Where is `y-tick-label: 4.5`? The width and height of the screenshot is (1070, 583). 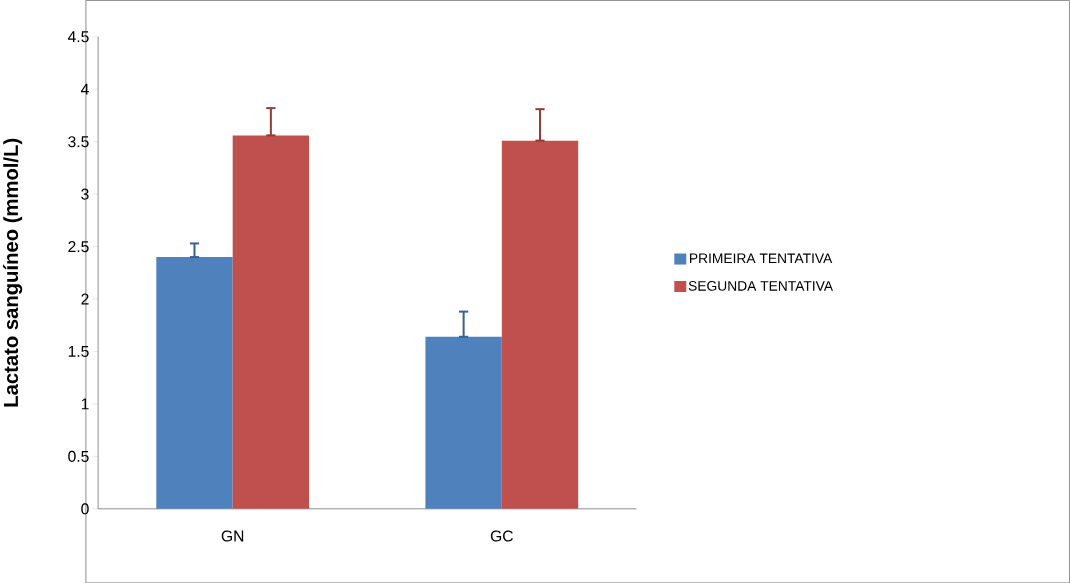
y-tick-label: 4.5 is located at coordinates (78, 37).